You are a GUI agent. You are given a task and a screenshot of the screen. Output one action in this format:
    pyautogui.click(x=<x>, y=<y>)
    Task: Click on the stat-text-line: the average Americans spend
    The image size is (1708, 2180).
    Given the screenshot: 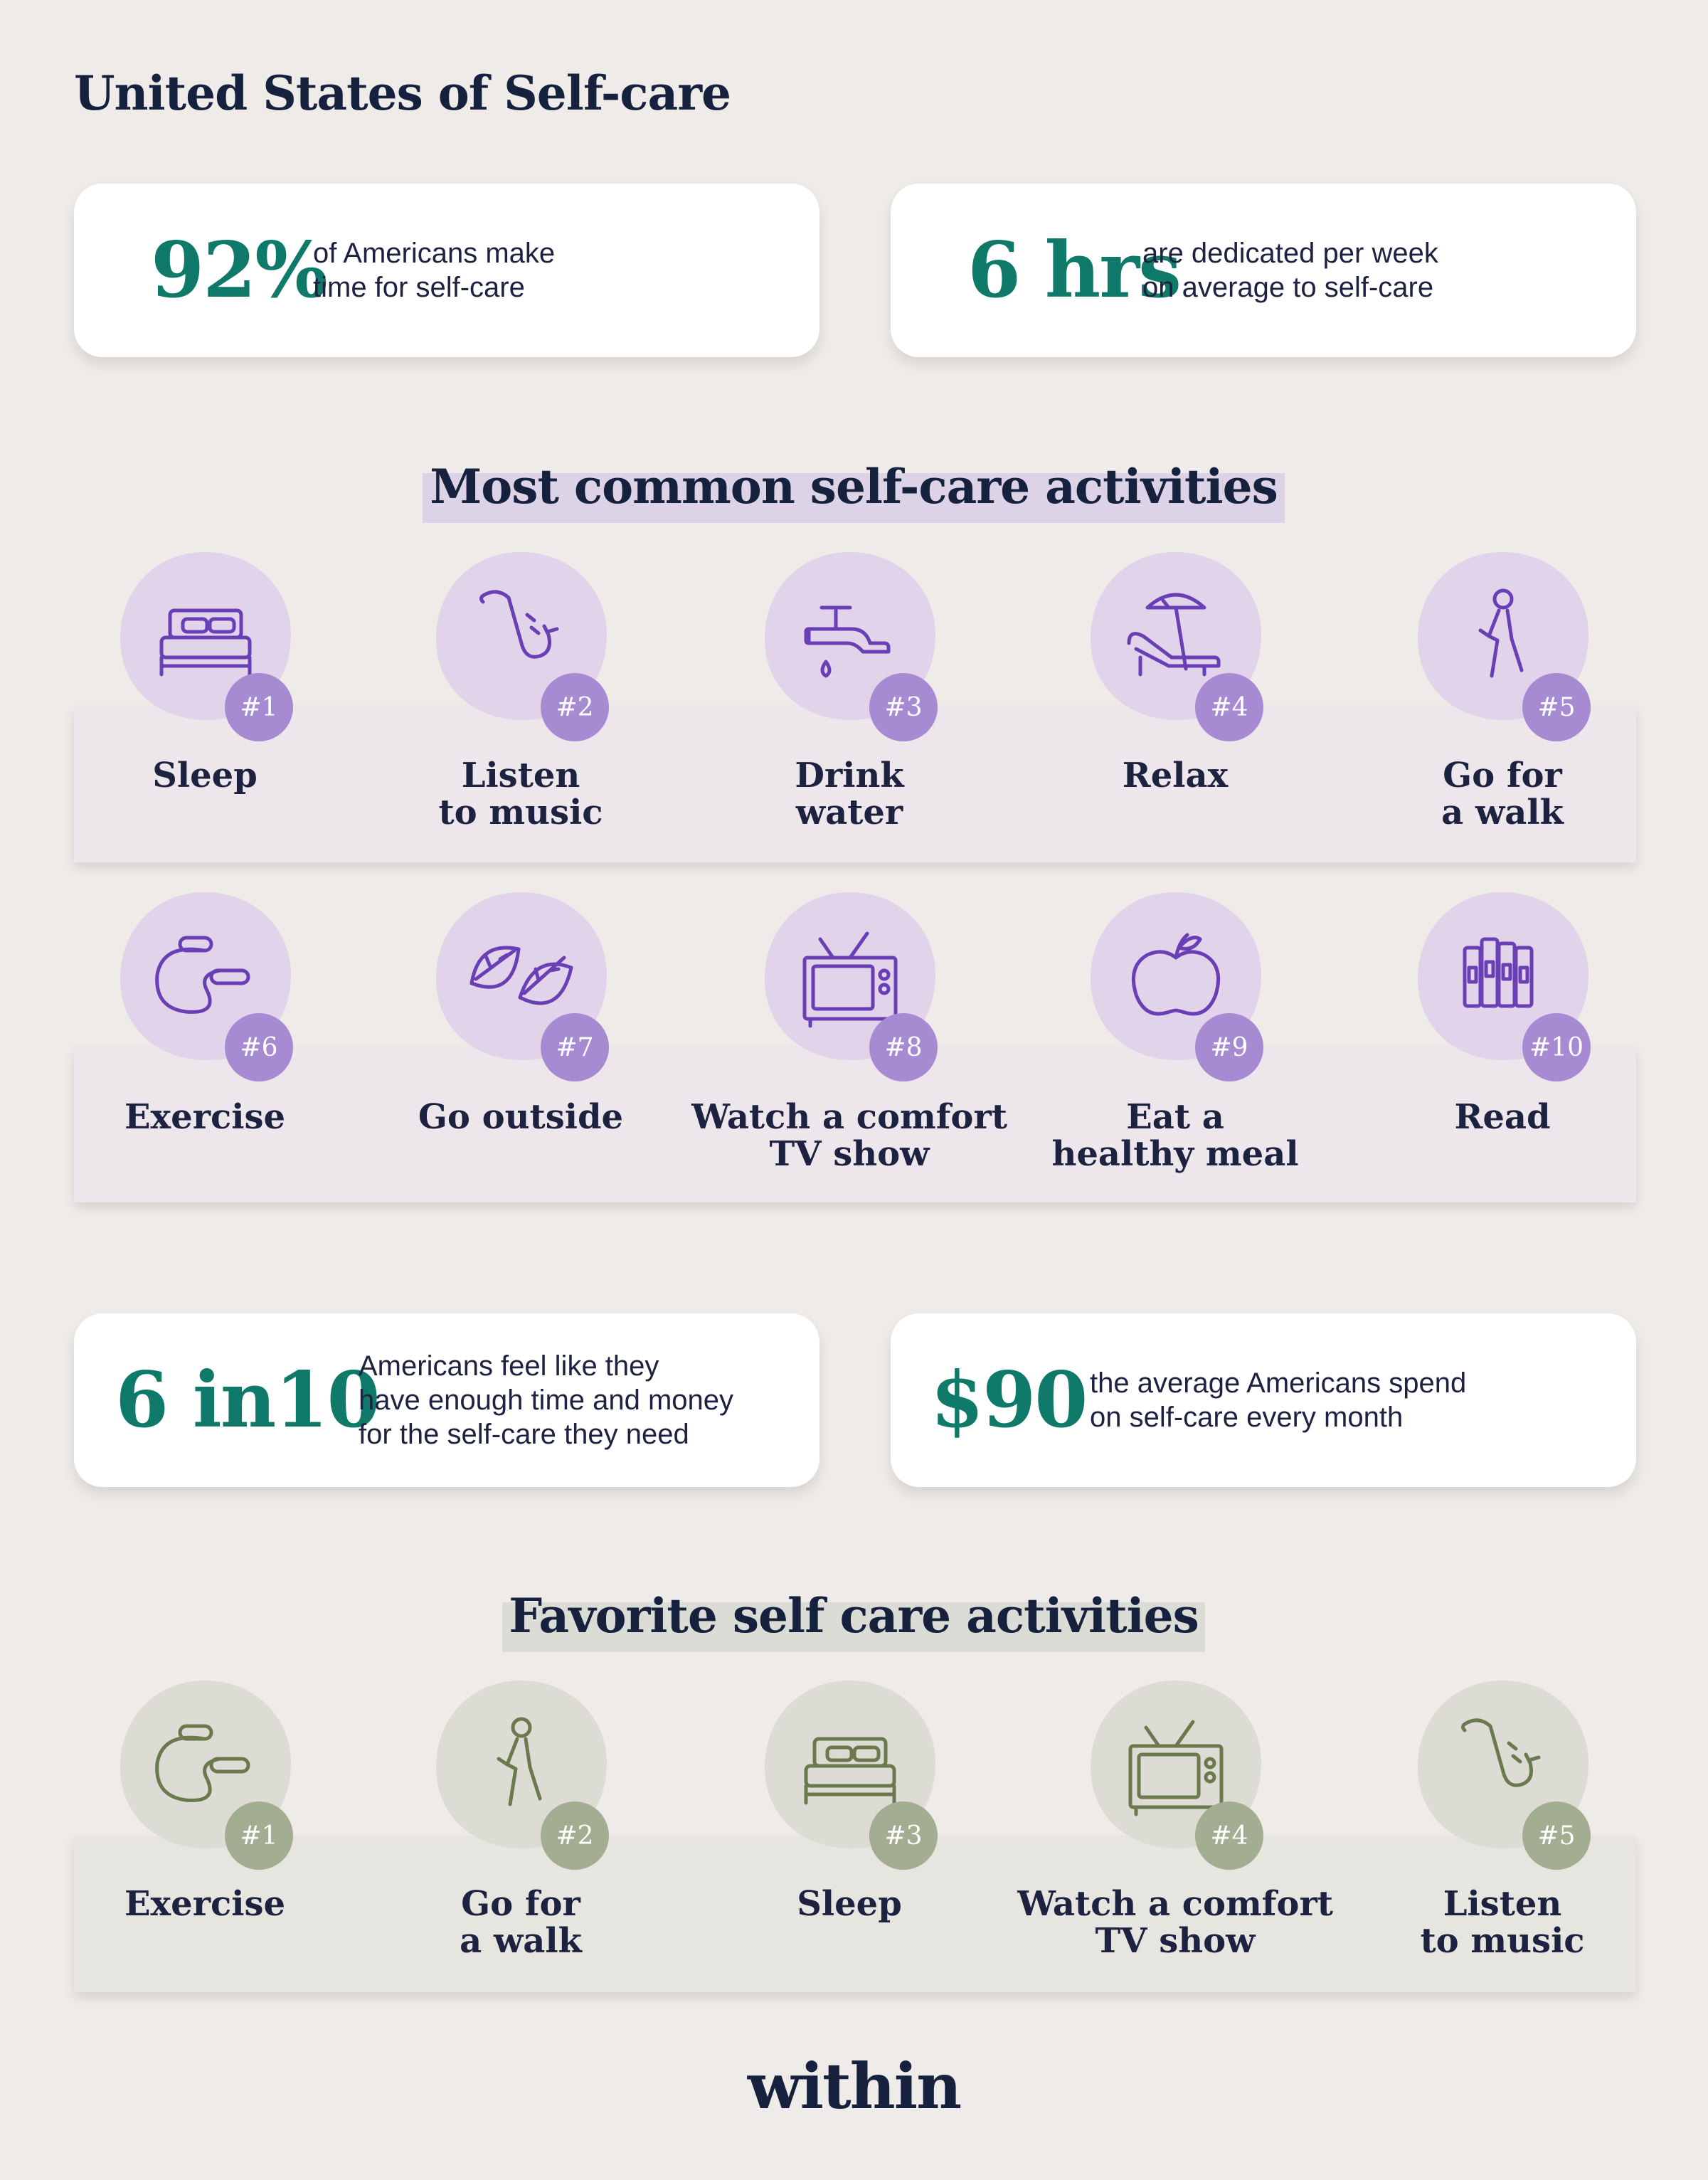 What is the action you would take?
    pyautogui.click(x=1278, y=1383)
    